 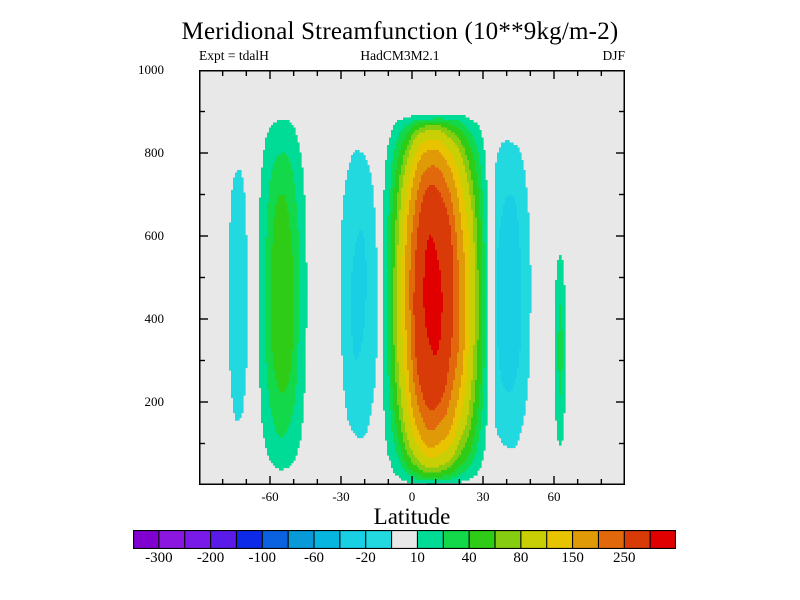 What do you see at coordinates (572, 558) in the screenshot?
I see `colorbar-tick-label: 150` at bounding box center [572, 558].